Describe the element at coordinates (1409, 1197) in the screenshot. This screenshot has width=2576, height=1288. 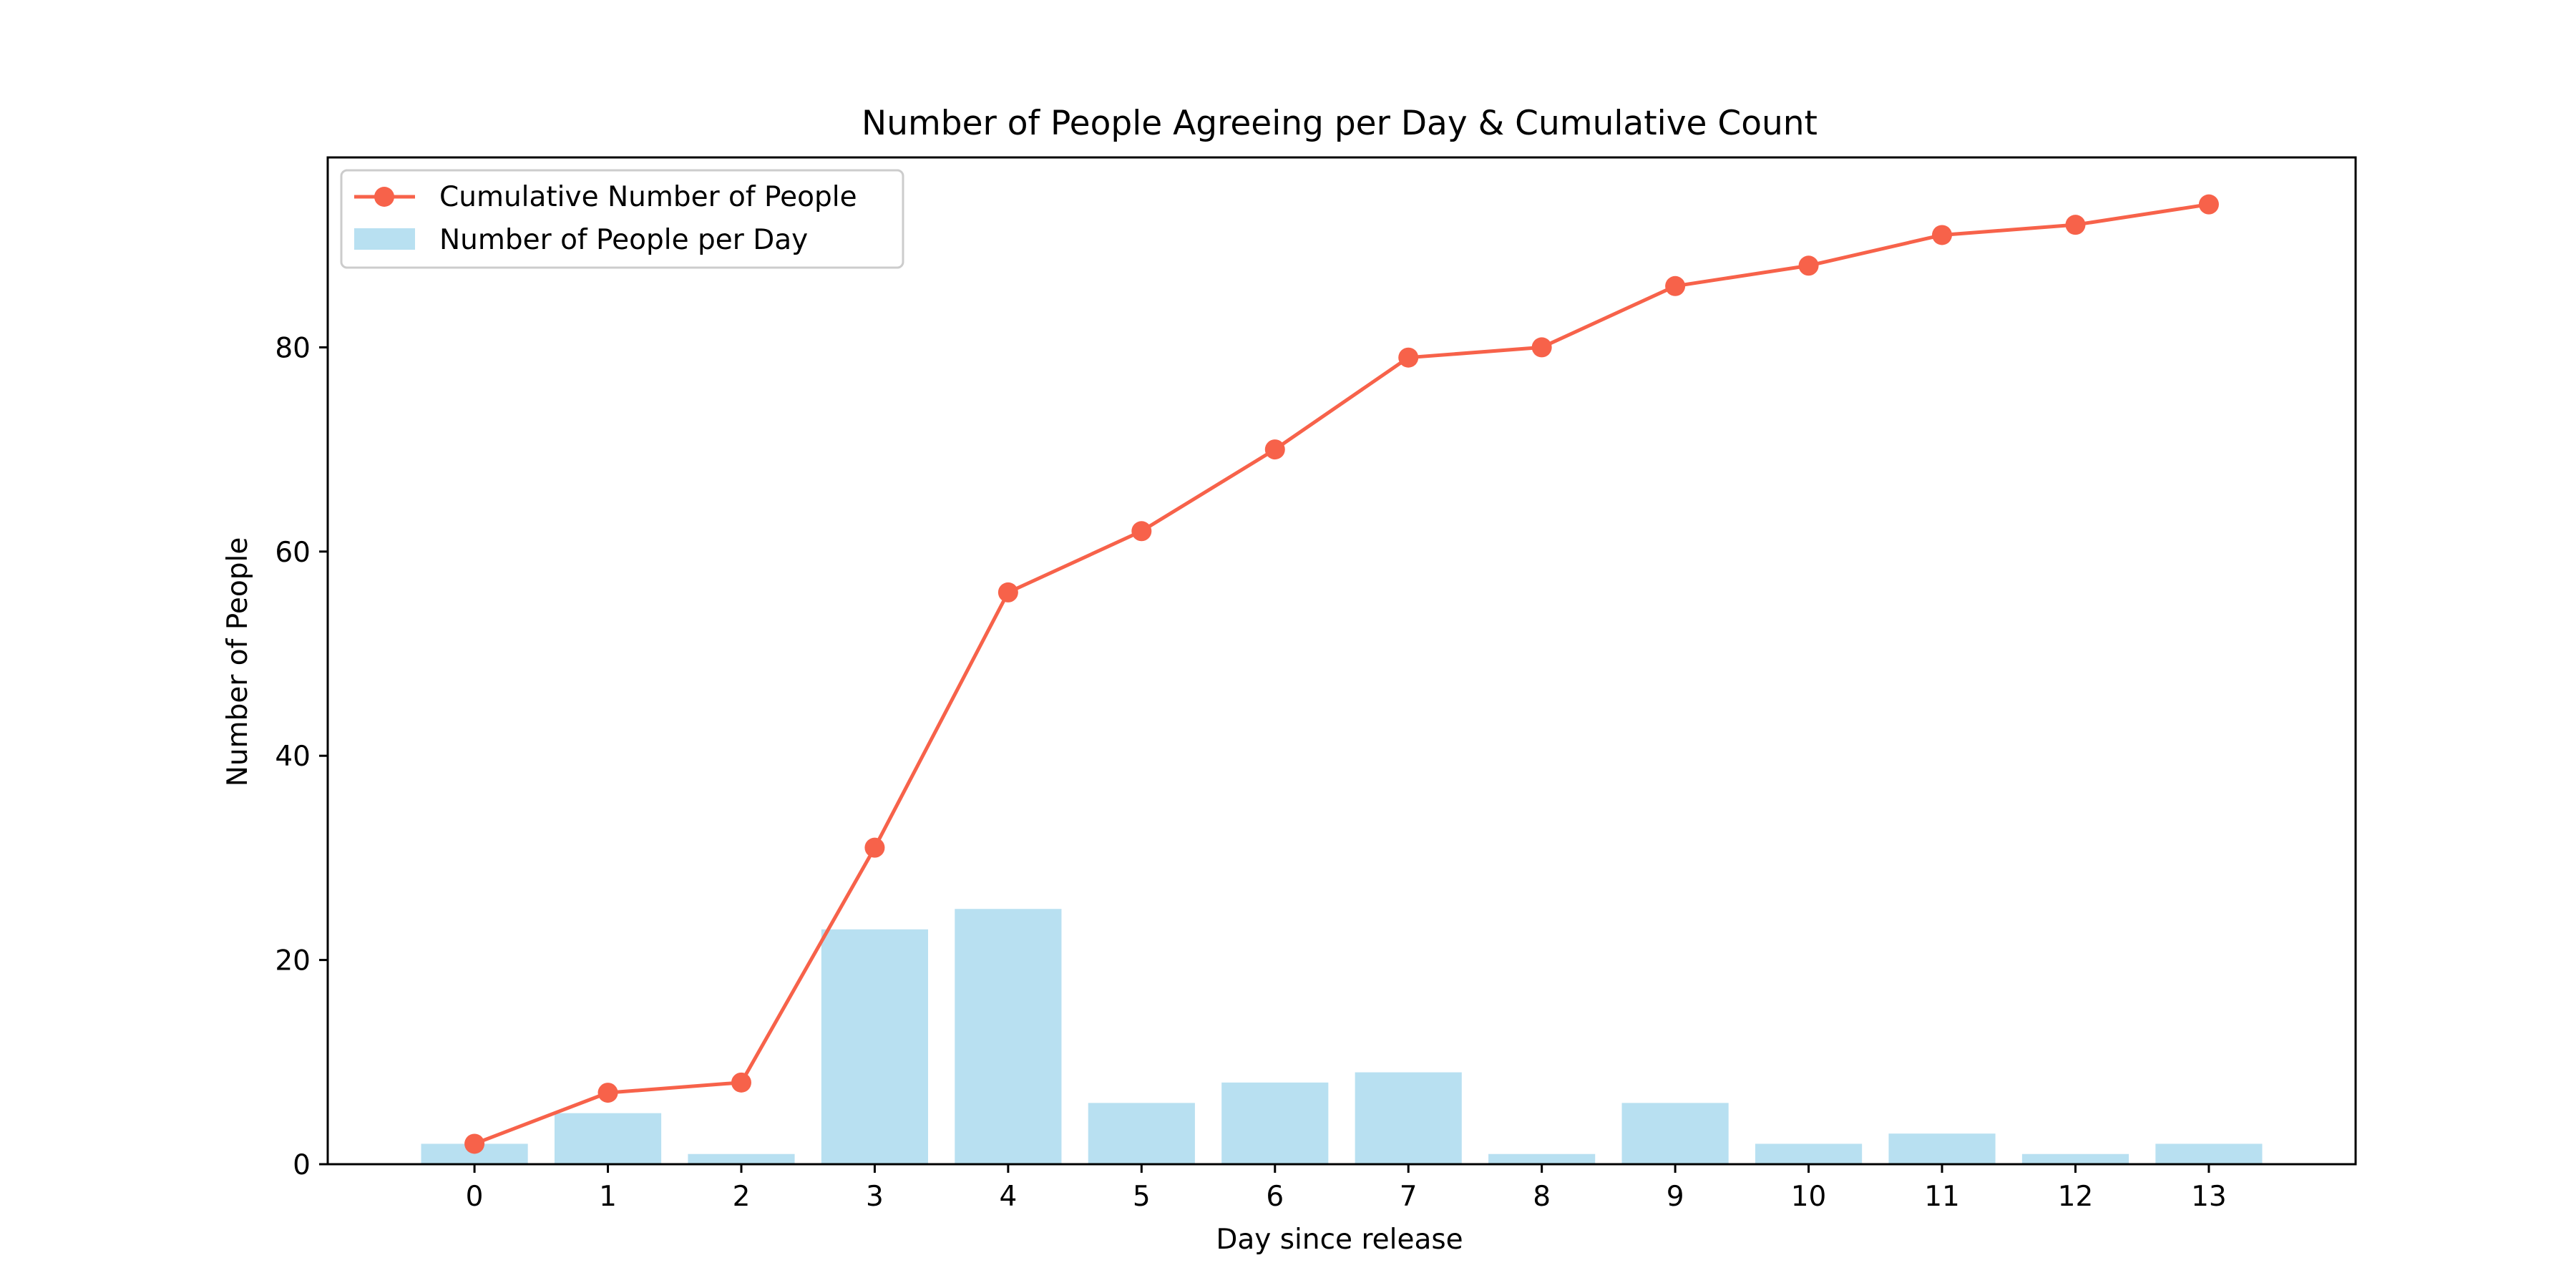
I see `x-tick-label: 7` at that location.